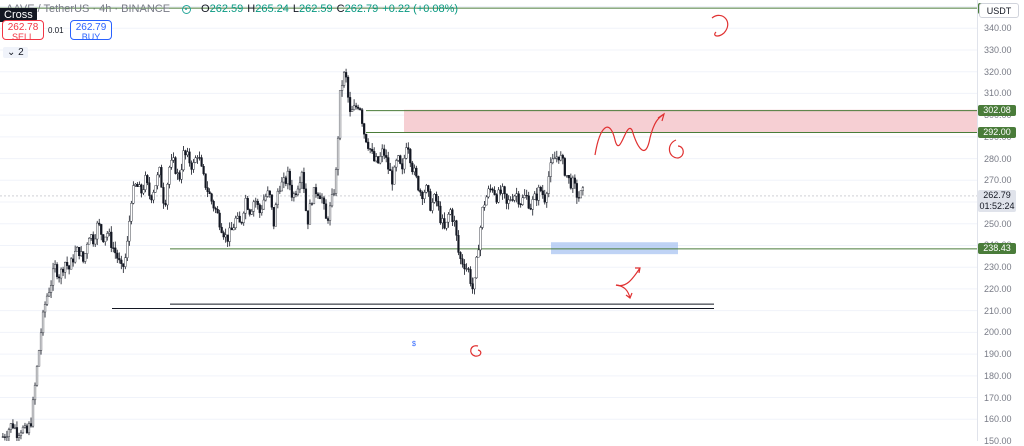  What do you see at coordinates (187, 9) in the screenshot?
I see `market-status-icon` at bounding box center [187, 9].